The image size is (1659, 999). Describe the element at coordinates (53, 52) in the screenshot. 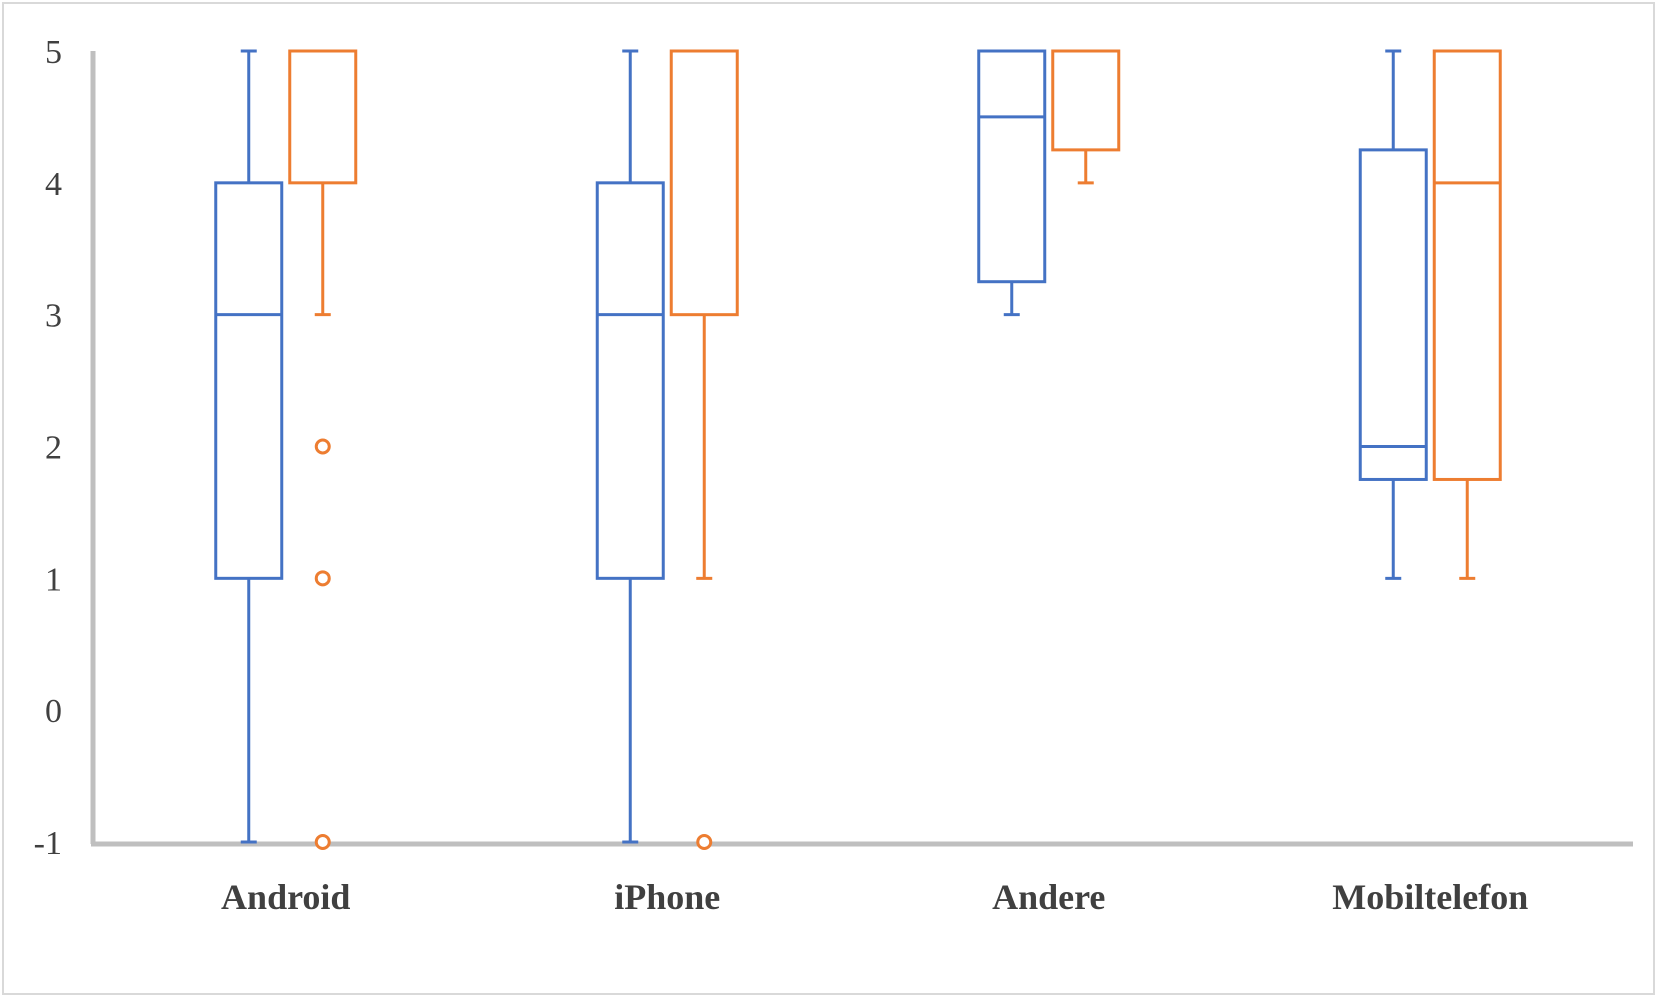

I see `y-tick-label: 5` at that location.